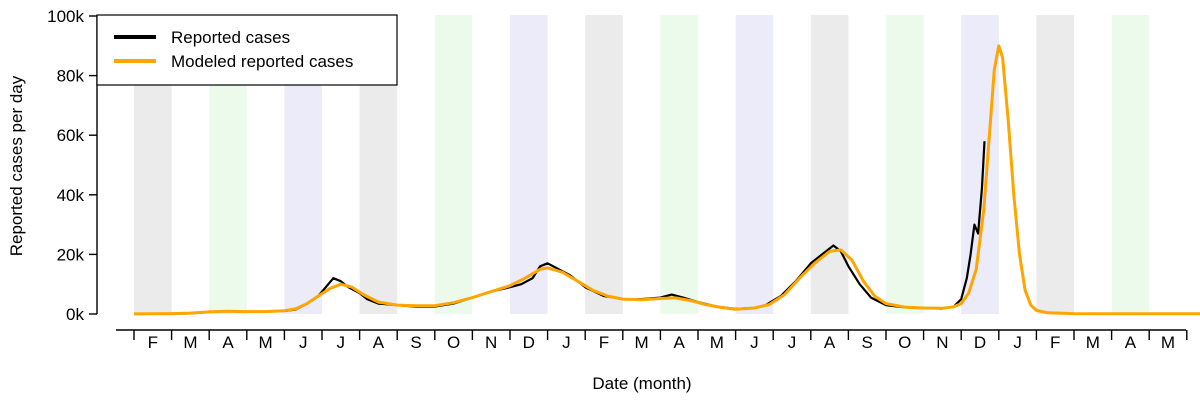  Describe the element at coordinates (1017, 342) in the screenshot. I see `x-tick-label-23: J` at that location.